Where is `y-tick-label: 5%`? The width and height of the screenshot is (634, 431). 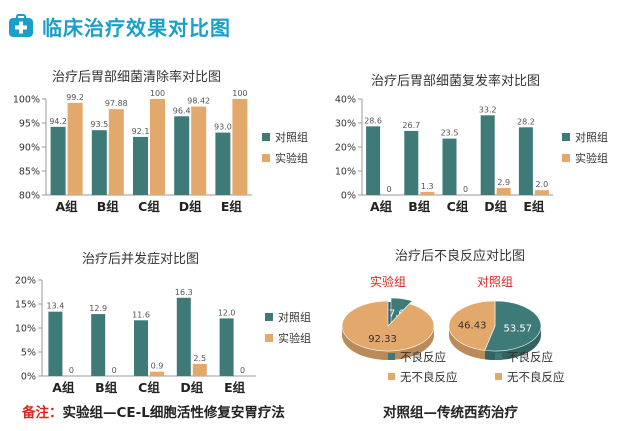 y-tick-label: 5% is located at coordinates (28, 353).